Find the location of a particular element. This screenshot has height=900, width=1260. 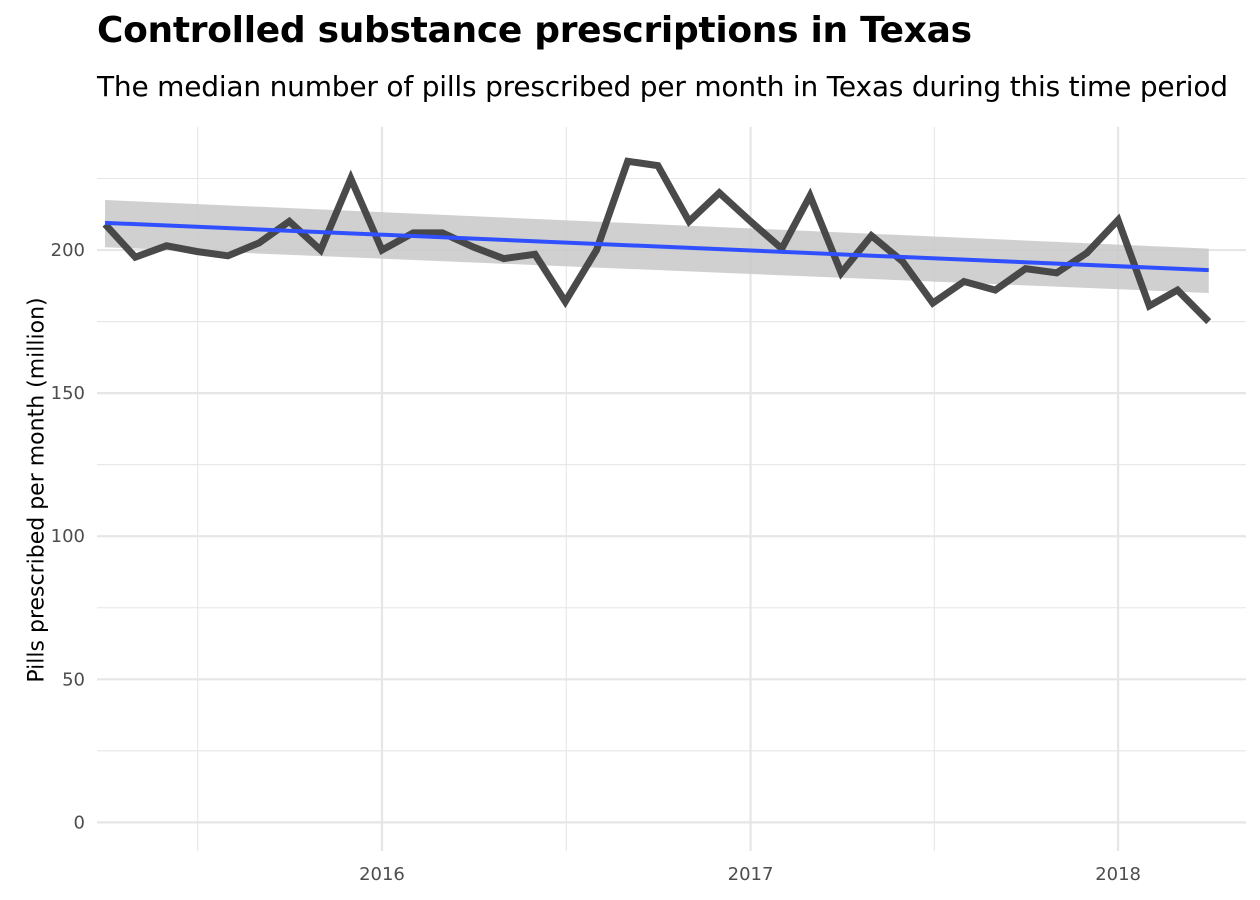

x-tick-label: 2018 is located at coordinates (1118, 874).